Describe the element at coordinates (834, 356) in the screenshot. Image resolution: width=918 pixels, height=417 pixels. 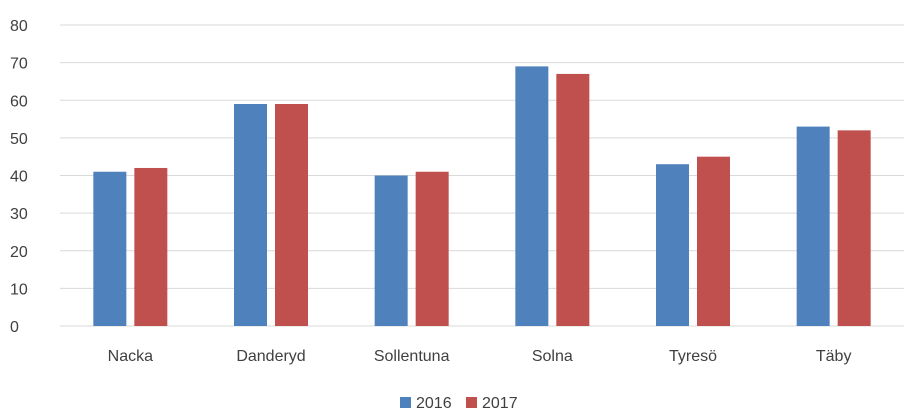
I see `x-category-label: Täby` at that location.